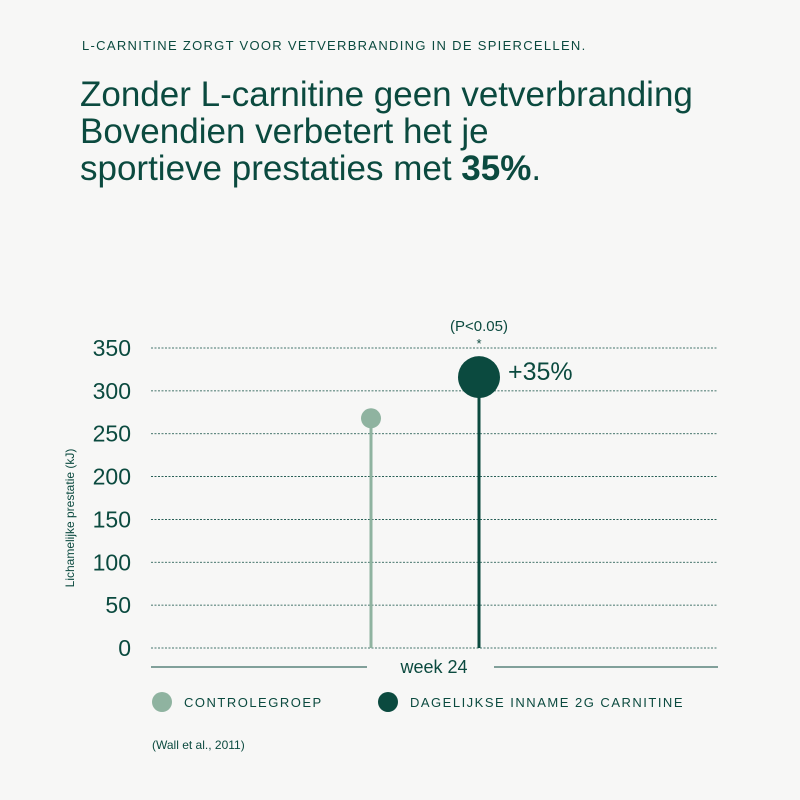 This screenshot has height=800, width=800. Describe the element at coordinates (112, 477) in the screenshot. I see `y-tick-label: 200` at that location.